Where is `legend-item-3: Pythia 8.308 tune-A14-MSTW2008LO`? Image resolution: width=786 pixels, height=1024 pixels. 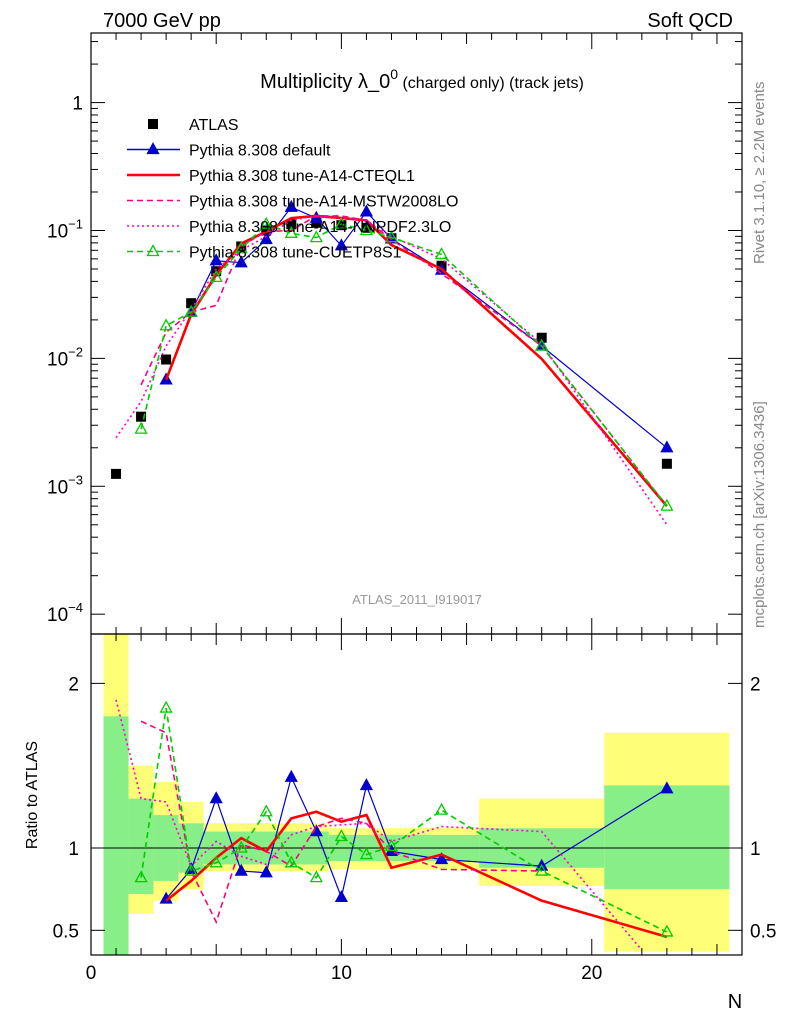 legend-item-3: Pythia 8.308 tune-A14-MSTW2008LO is located at coordinates (292, 202).